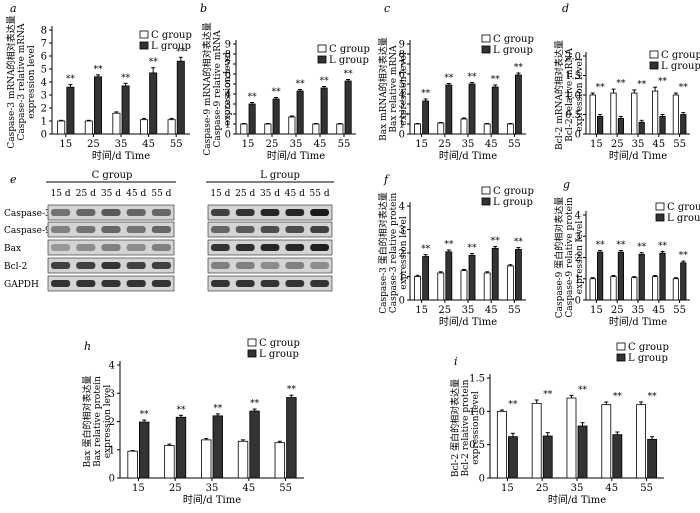  I want to click on y-axis-label: Caspase-9 蛋白的相对表达量, so click(559, 258).